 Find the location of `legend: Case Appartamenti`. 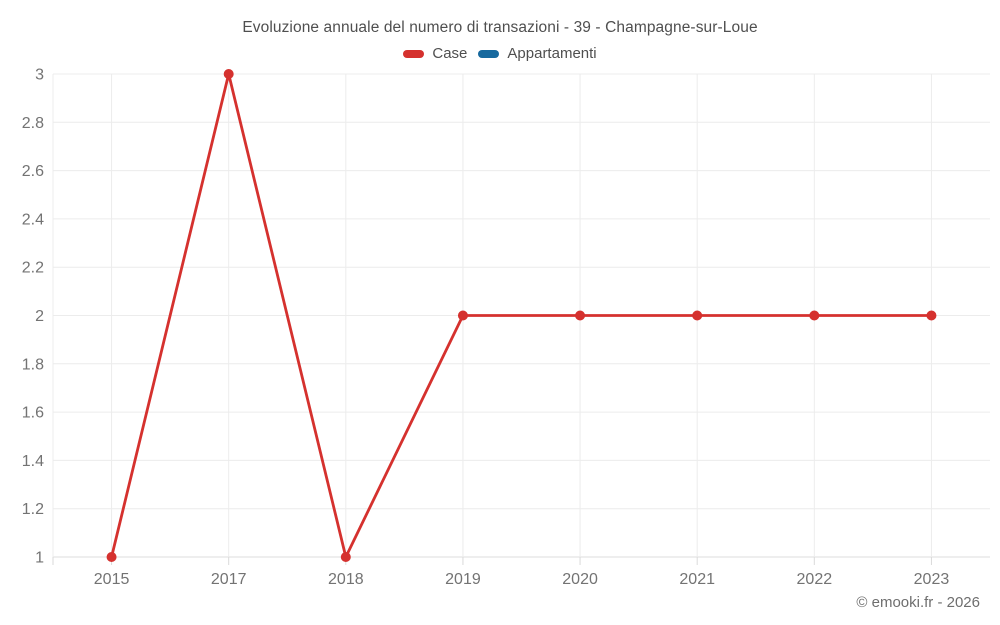

legend: Case Appartamenti is located at coordinates (500, 53).